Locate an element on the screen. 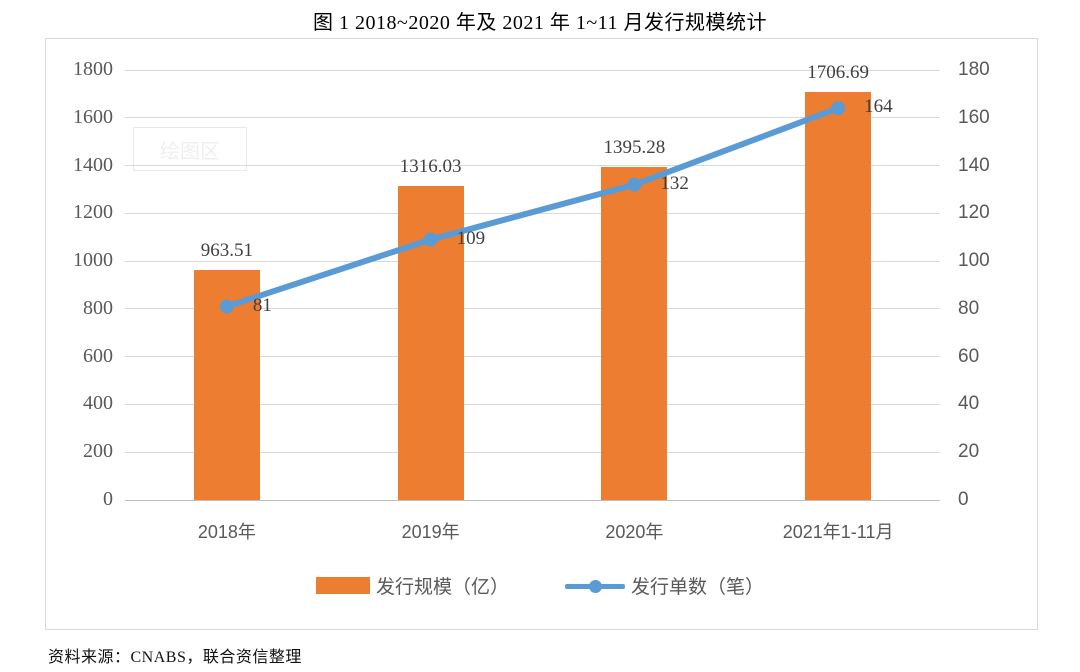 Image resolution: width=1080 pixels, height=672 pixels. bar-2018年 is located at coordinates (226, 384).